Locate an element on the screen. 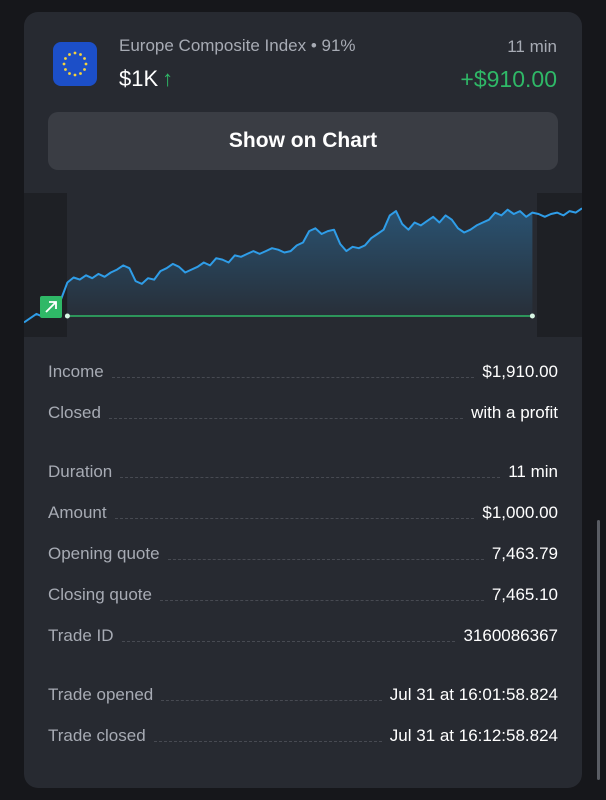 The height and width of the screenshot is (800, 606). detail-value: 7,465.10 is located at coordinates (524, 594).